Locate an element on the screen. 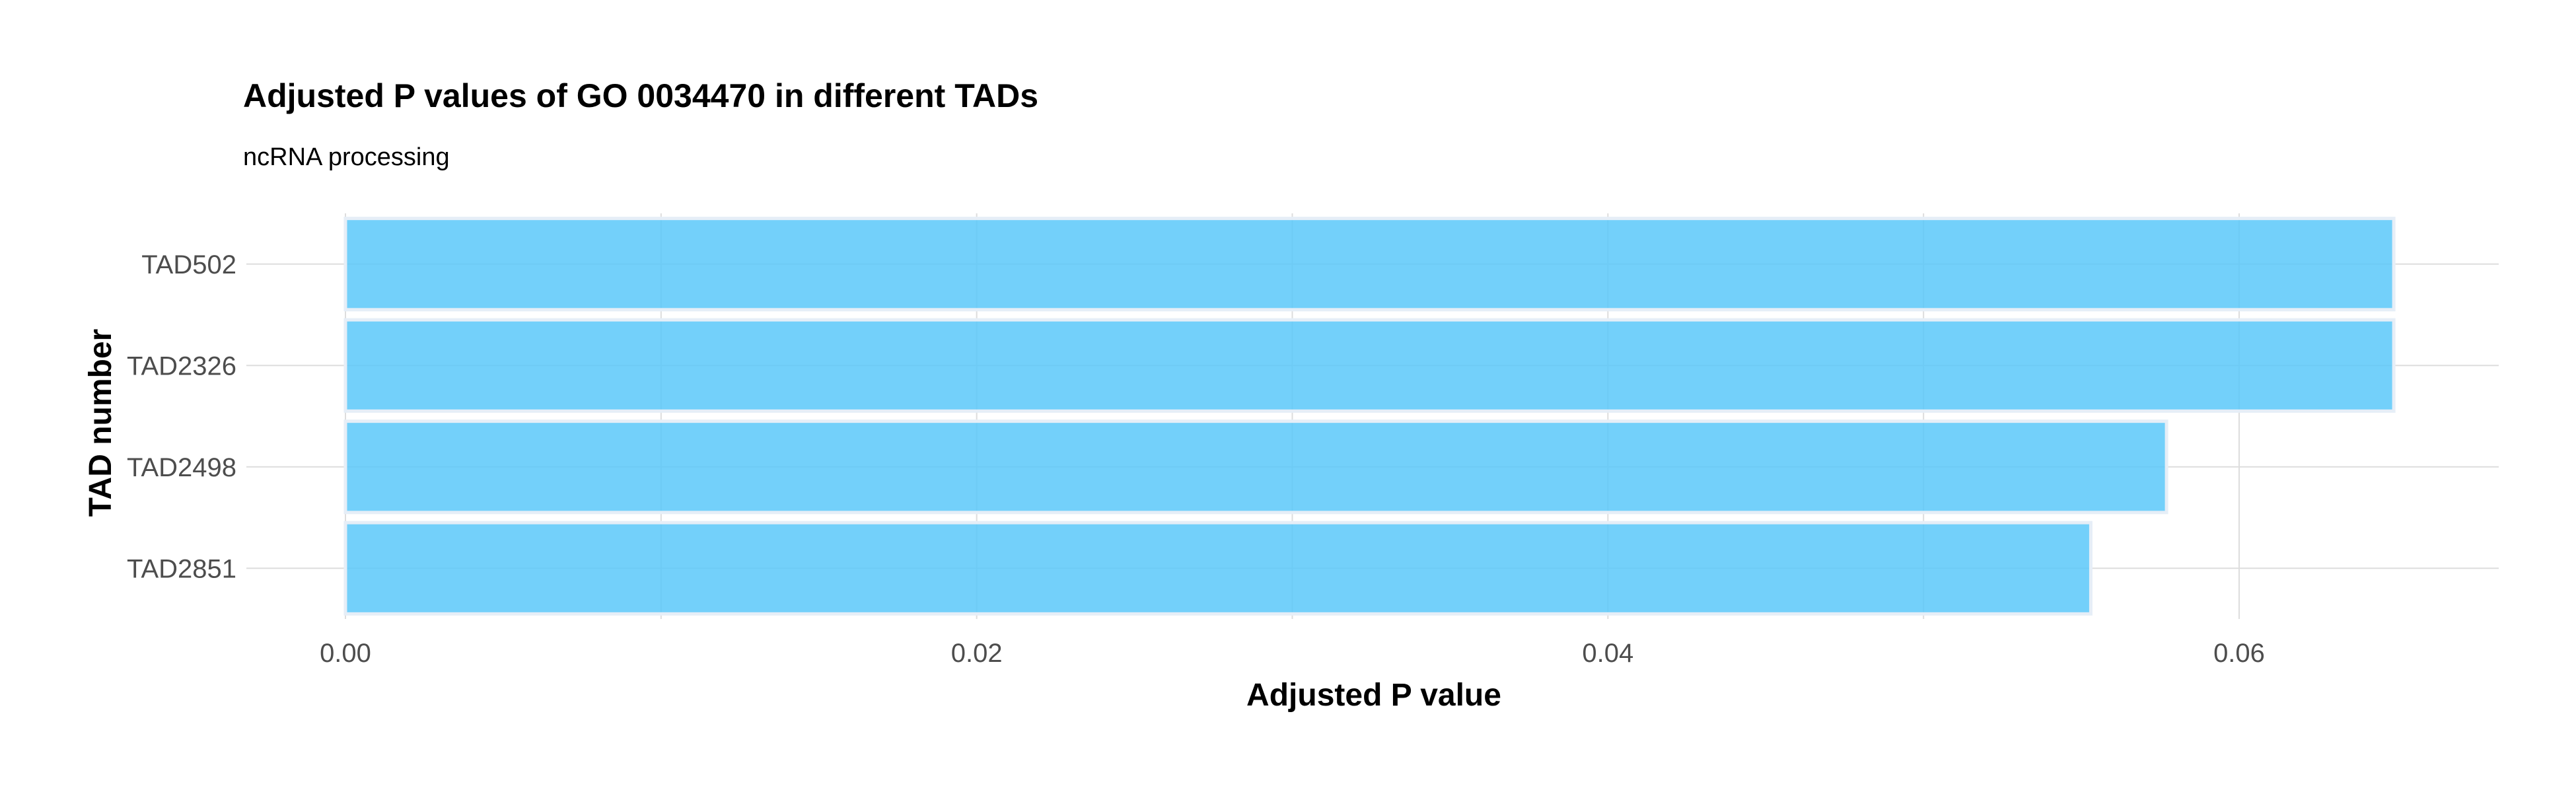  y-tick-label: TAD502 is located at coordinates (188, 264).